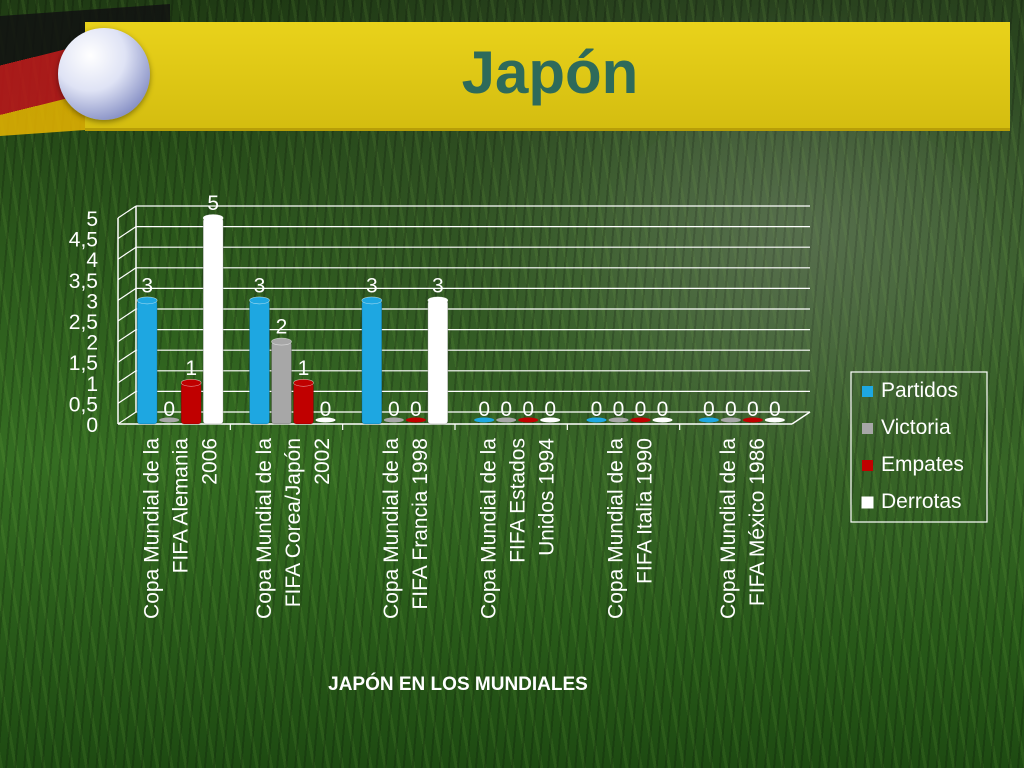  What do you see at coordinates (83, 281) in the screenshot?
I see `y-tick-label: 3,5` at bounding box center [83, 281].